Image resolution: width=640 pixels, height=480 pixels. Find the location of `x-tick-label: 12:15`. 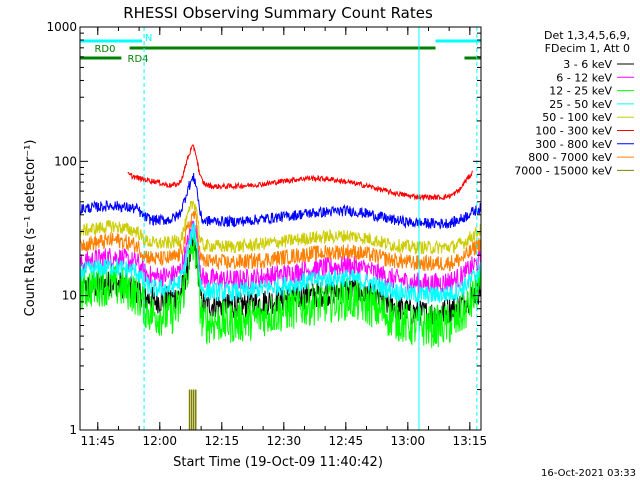

x-tick-label: 12:15 is located at coordinates (222, 441).